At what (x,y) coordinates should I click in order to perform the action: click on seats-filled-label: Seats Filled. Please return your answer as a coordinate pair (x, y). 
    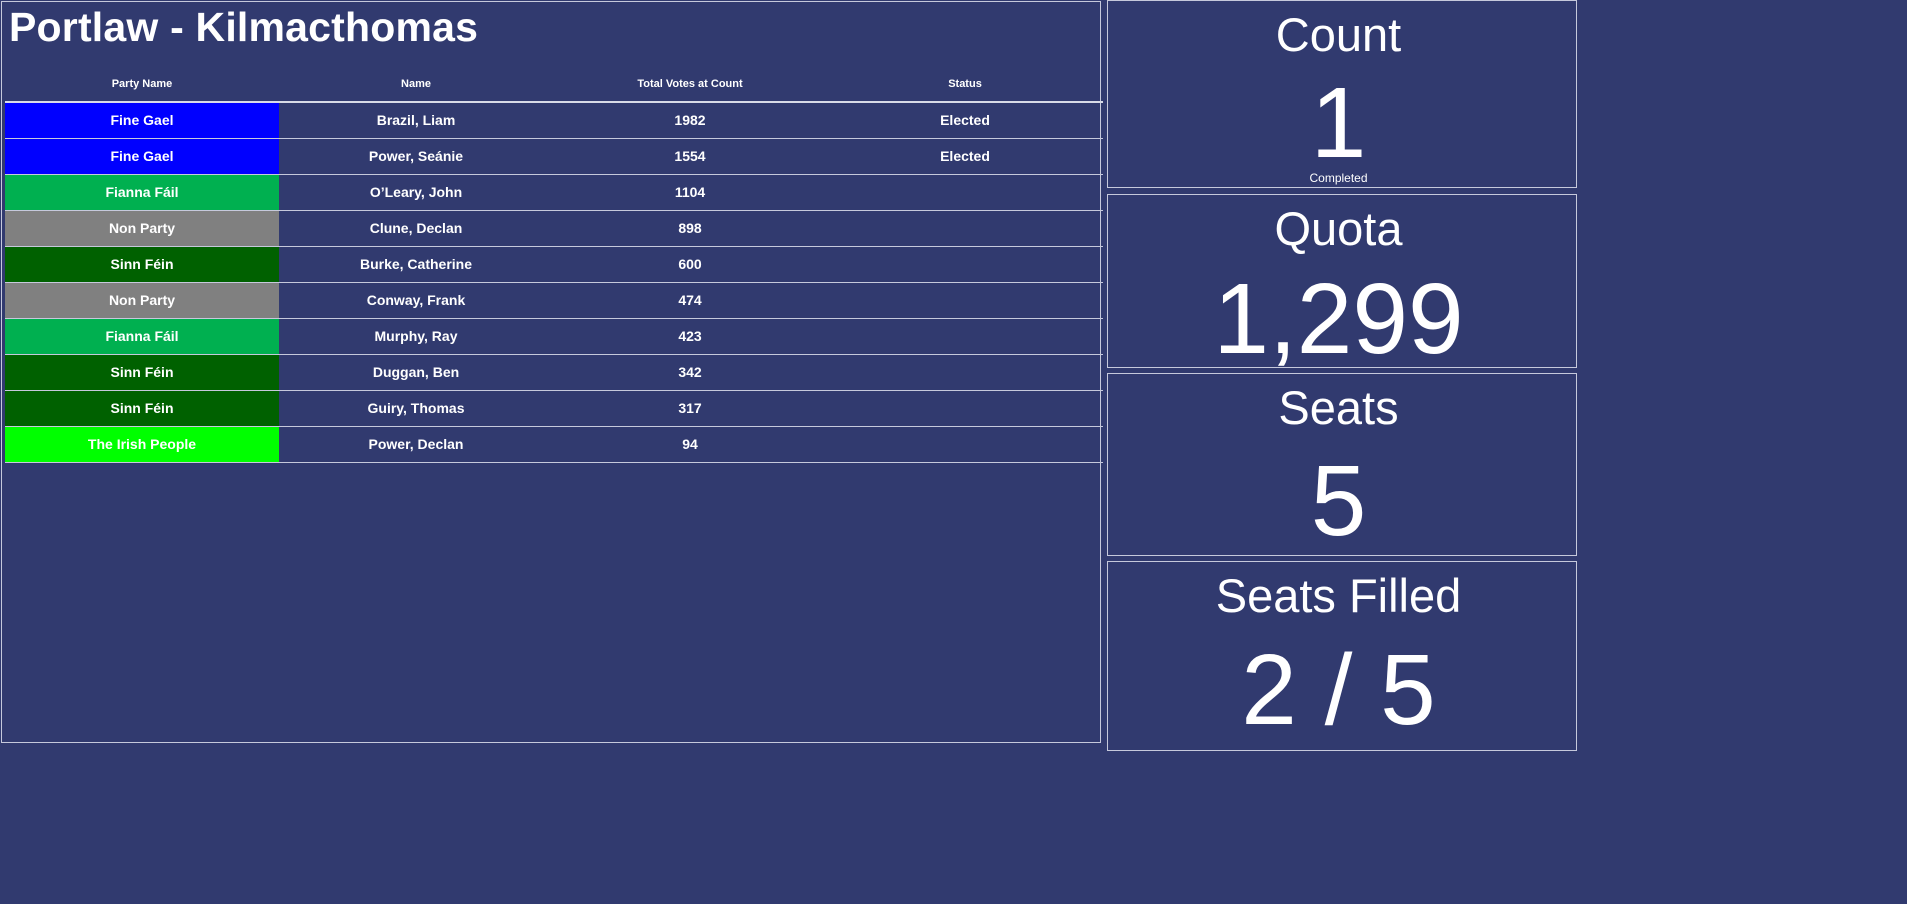
    Looking at the image, I should click on (1338, 595).